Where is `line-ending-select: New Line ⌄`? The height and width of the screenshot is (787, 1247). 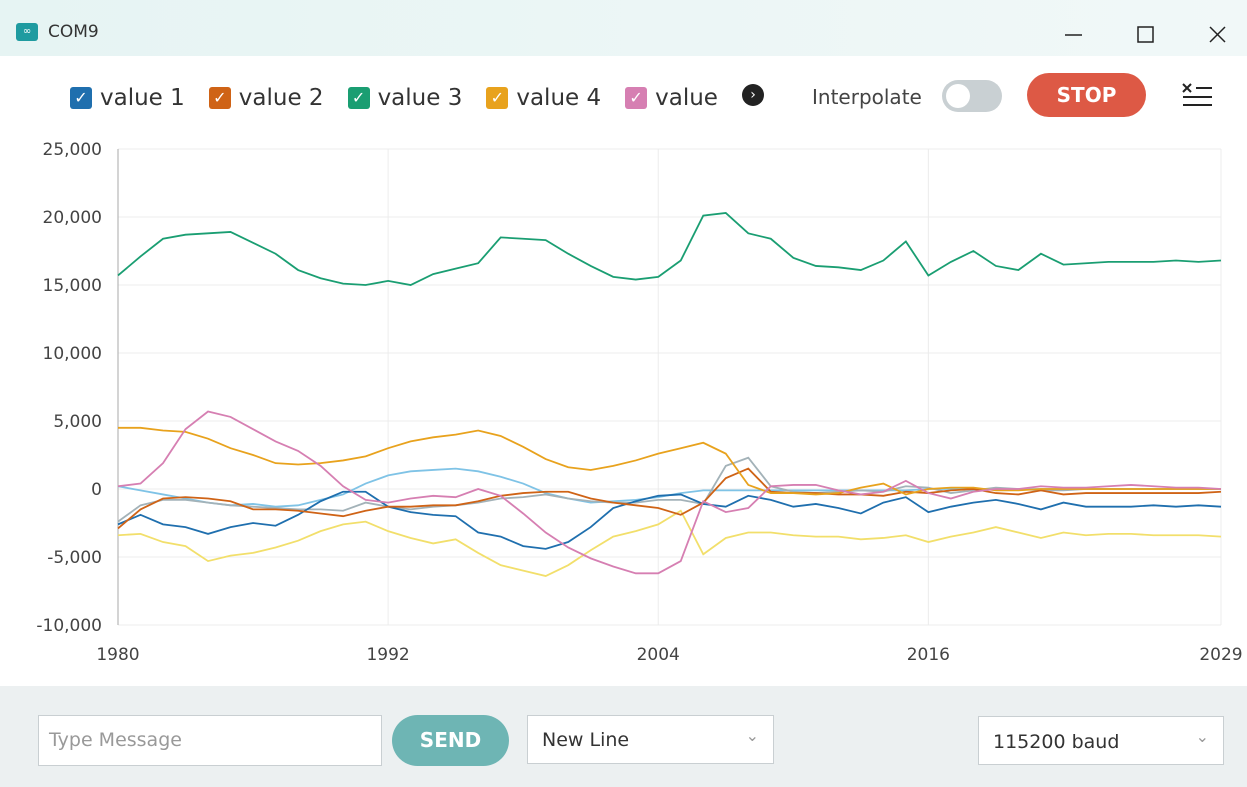
line-ending-select: New Line ⌄ is located at coordinates (650, 739).